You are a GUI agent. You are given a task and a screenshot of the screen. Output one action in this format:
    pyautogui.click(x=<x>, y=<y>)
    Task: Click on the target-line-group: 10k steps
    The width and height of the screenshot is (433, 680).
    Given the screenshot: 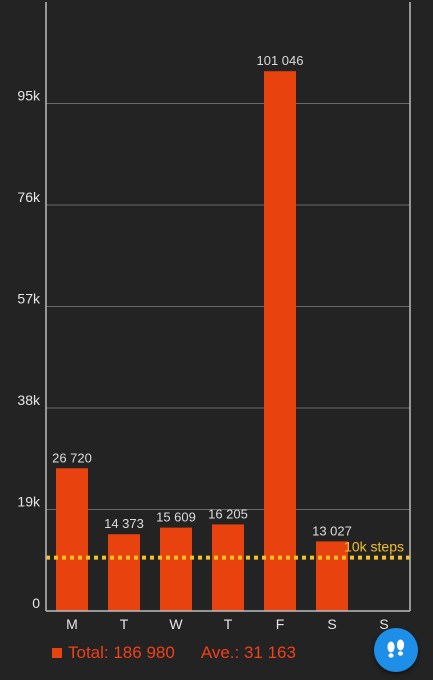 What is the action you would take?
    pyautogui.click(x=228, y=549)
    